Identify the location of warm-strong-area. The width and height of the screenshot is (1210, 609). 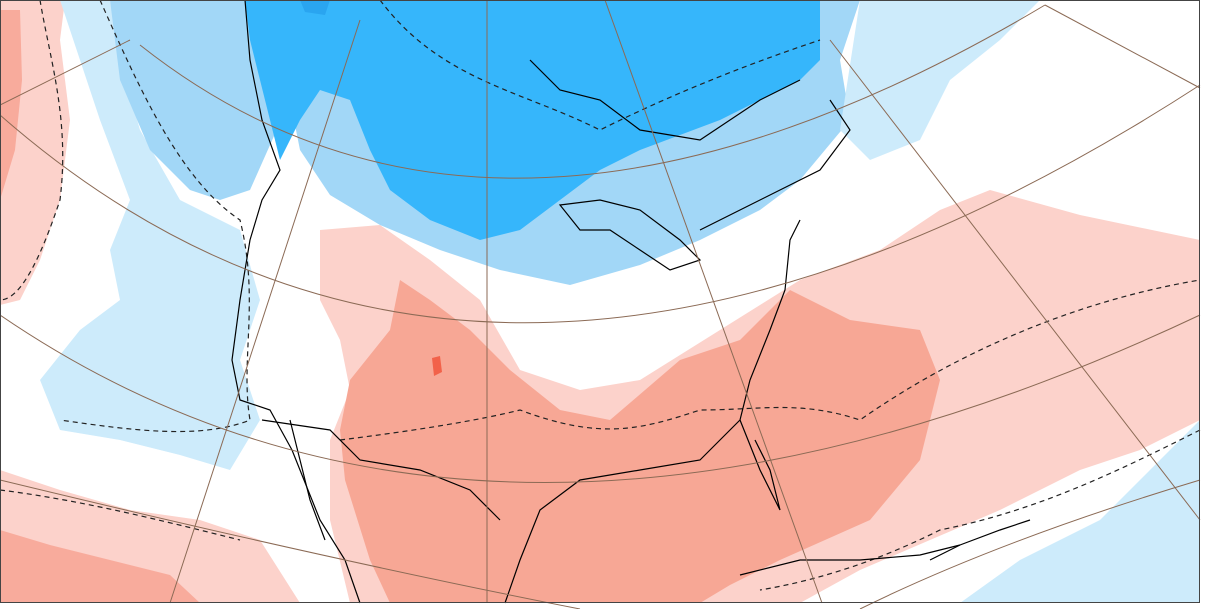
(437, 366).